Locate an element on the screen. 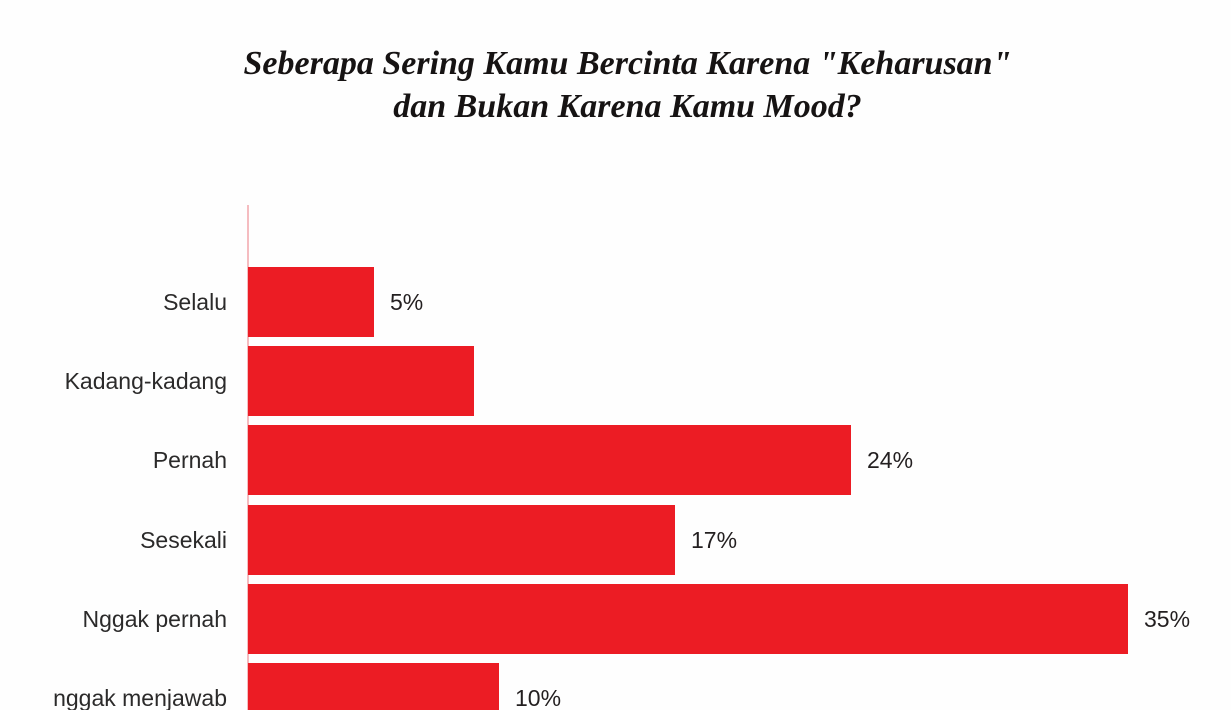 The width and height of the screenshot is (1231, 710). bar-kadang-kadang is located at coordinates (361, 381).